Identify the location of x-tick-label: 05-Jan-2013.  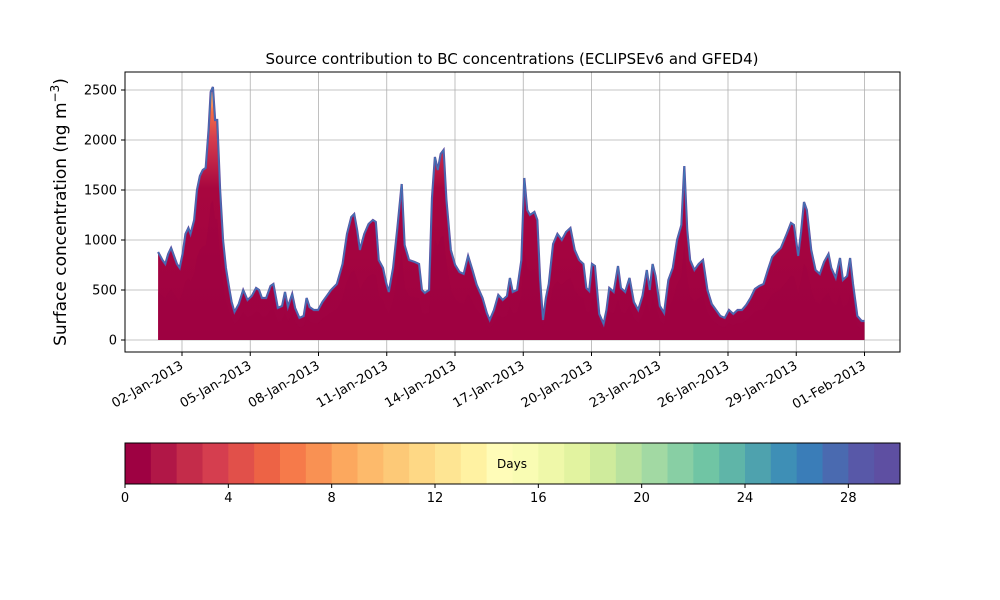
(216, 384).